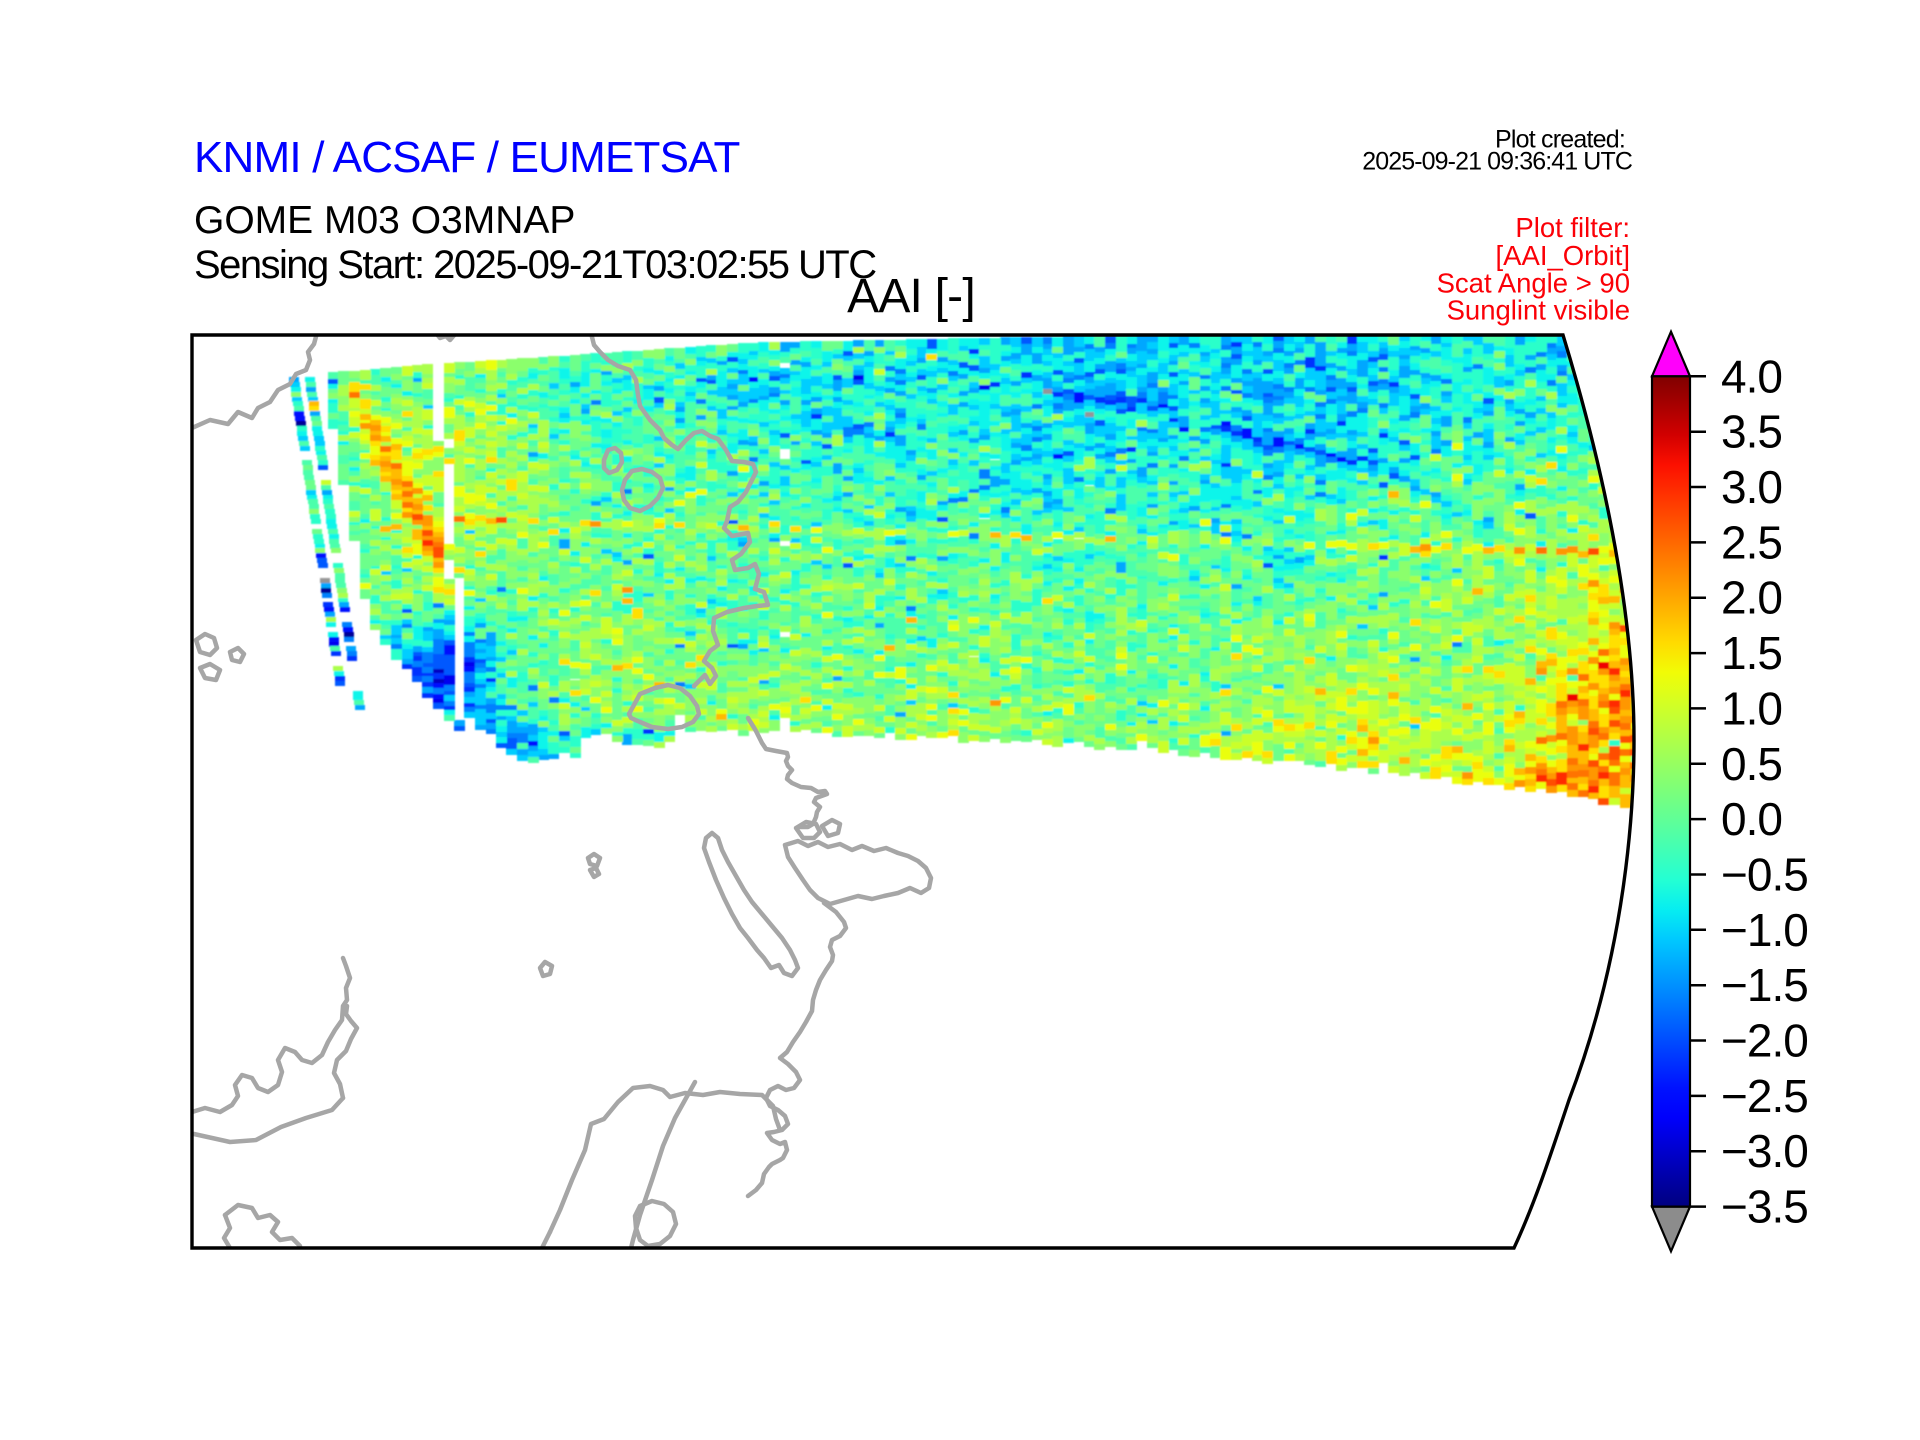 This screenshot has height=1440, width=1920. I want to click on svg-text: 2.5, so click(1751, 542).